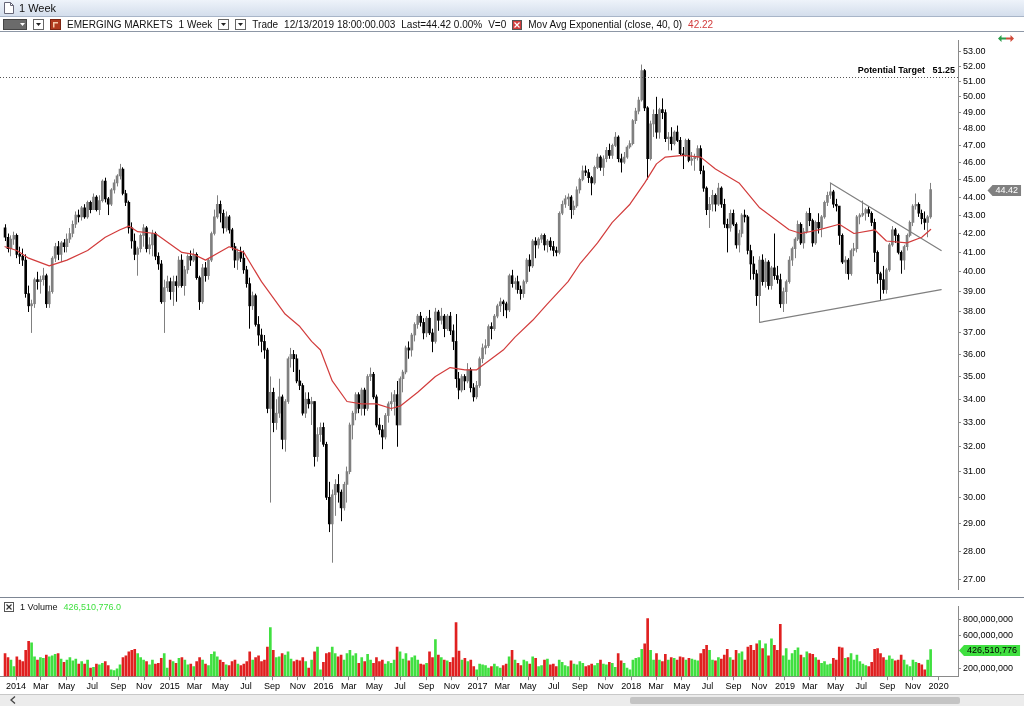 This screenshot has width=1024, height=708. I want to click on chart-title: 1 Week, so click(38, 7).